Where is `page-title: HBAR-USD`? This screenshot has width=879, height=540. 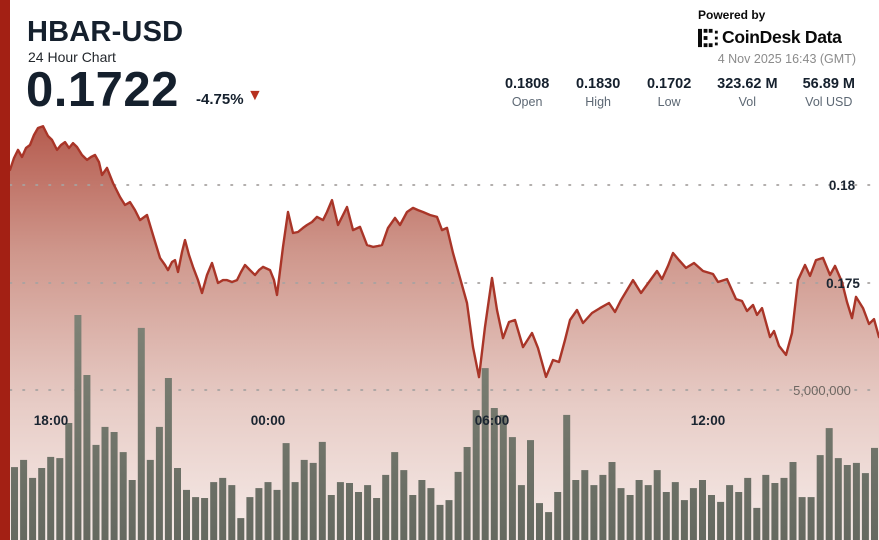 page-title: HBAR-USD is located at coordinates (105, 32).